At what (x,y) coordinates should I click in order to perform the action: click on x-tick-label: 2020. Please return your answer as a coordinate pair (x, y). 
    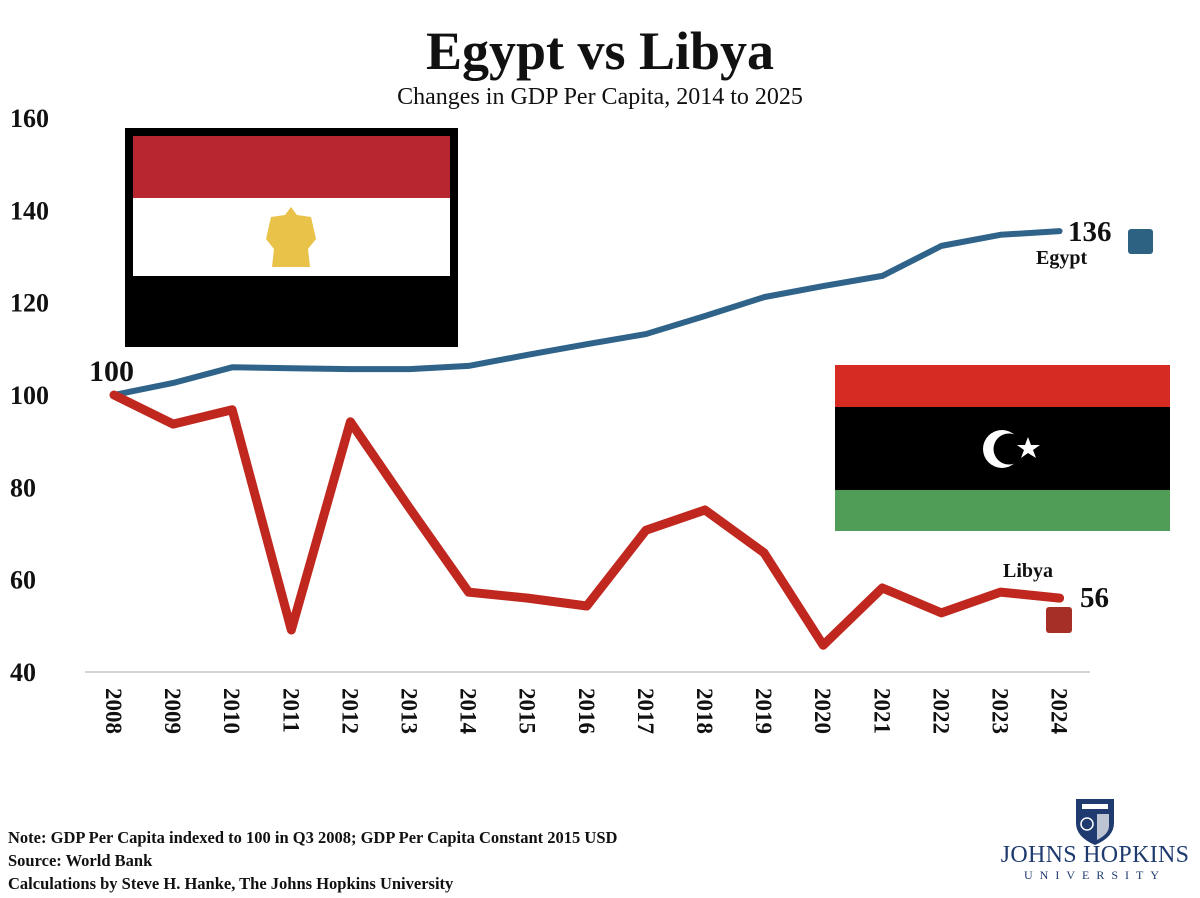
    Looking at the image, I should click on (822, 711).